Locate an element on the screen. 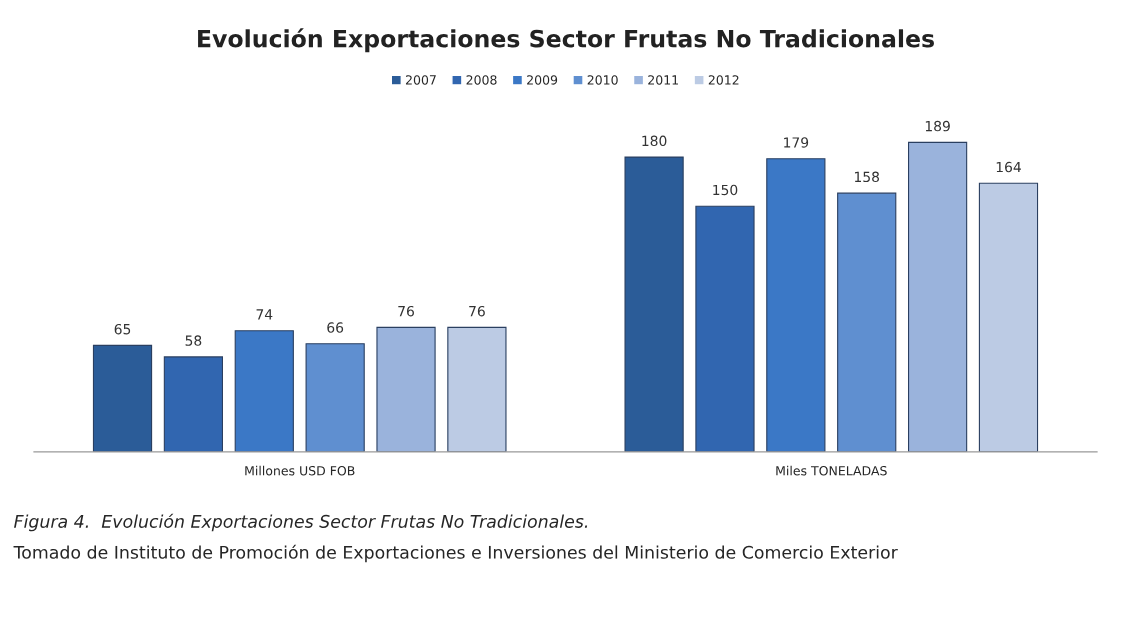 The width and height of the screenshot is (1131, 619). text: Tomado de Instituto de Promoción de Exportaciones e Inversiones del Ministerio de Comercio Exterior is located at coordinates (455, 553).